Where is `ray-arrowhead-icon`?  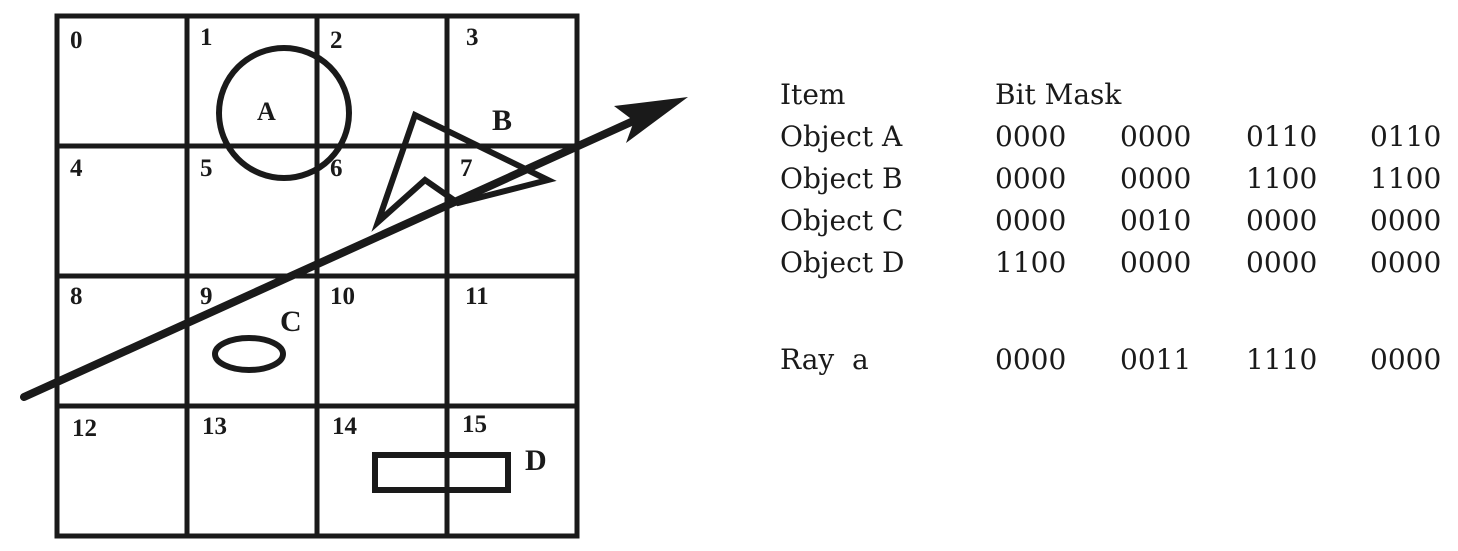
ray-arrowhead-icon is located at coordinates (651, 120).